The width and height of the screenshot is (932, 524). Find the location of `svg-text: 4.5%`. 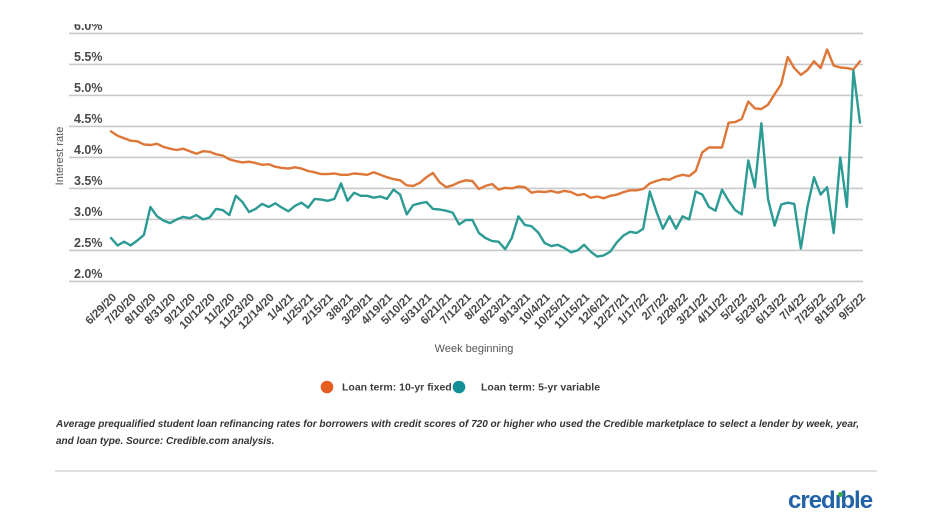

svg-text: 4.5% is located at coordinates (88, 119).